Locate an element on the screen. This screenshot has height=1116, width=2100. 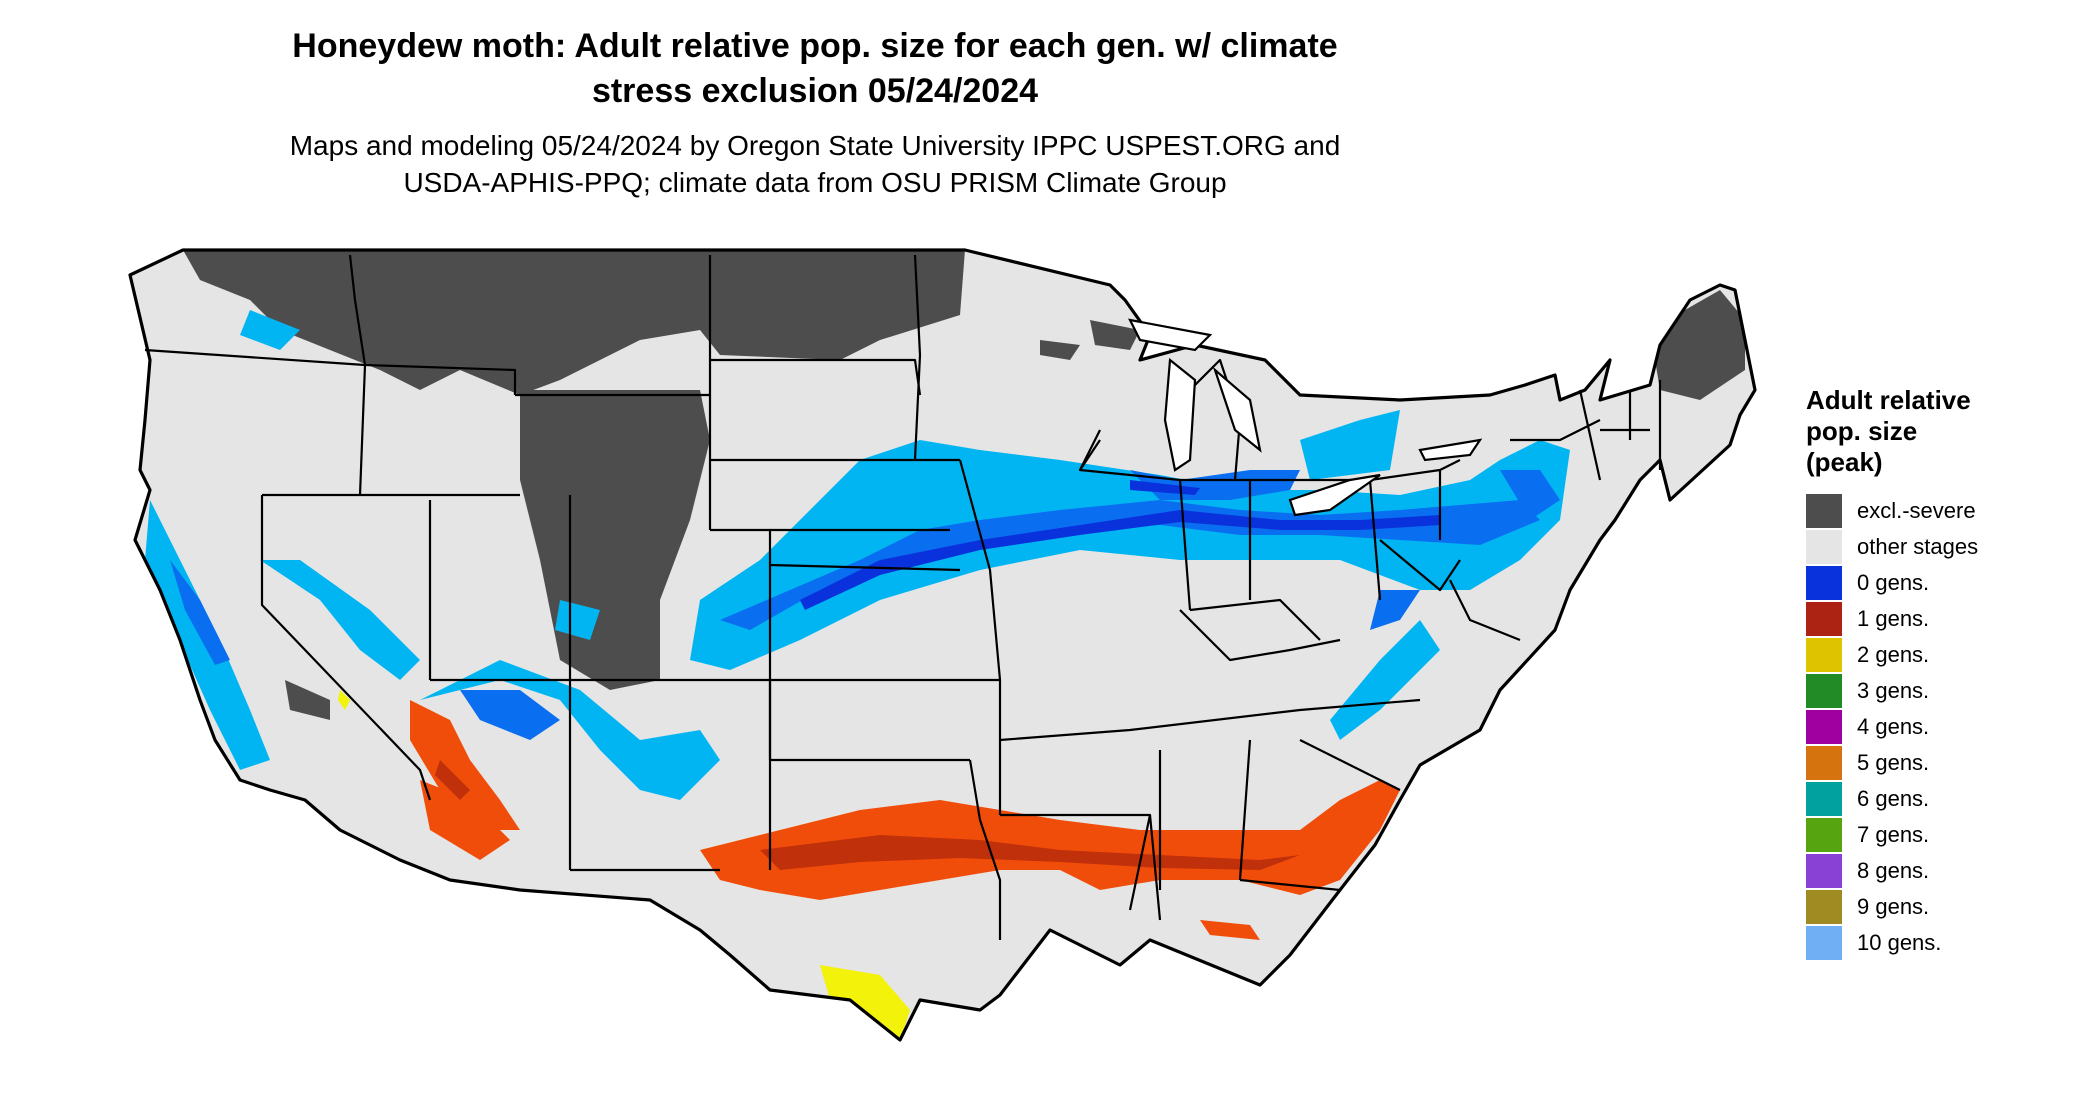
legend-item: 0 gens. is located at coordinates (1946, 583).